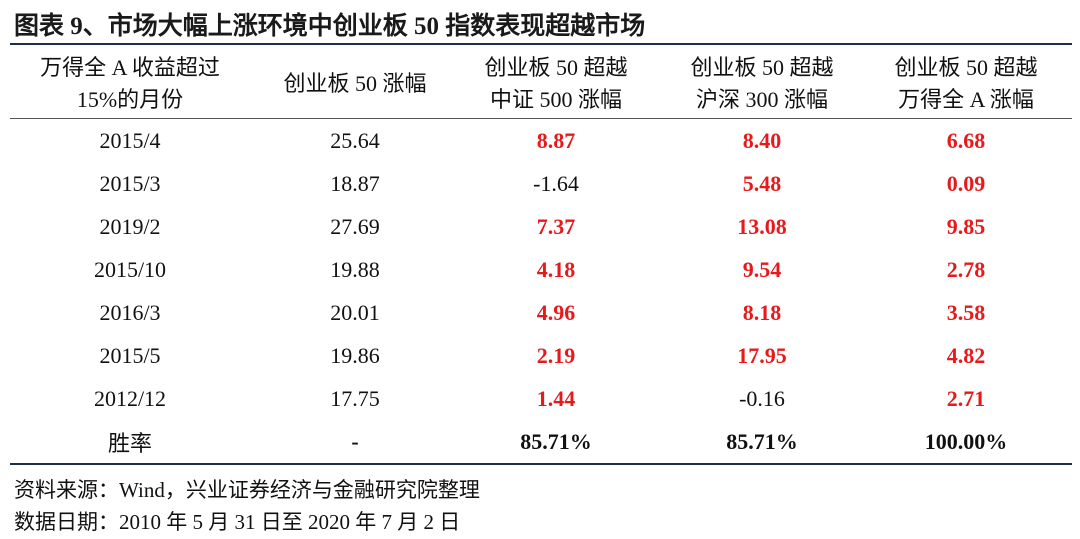 Image resolution: width=1080 pixels, height=539 pixels. Describe the element at coordinates (330, 26) in the screenshot. I see `title: 图表 9、市场大幅上涨环境中创业板 50 指数表现超越市场` at that location.